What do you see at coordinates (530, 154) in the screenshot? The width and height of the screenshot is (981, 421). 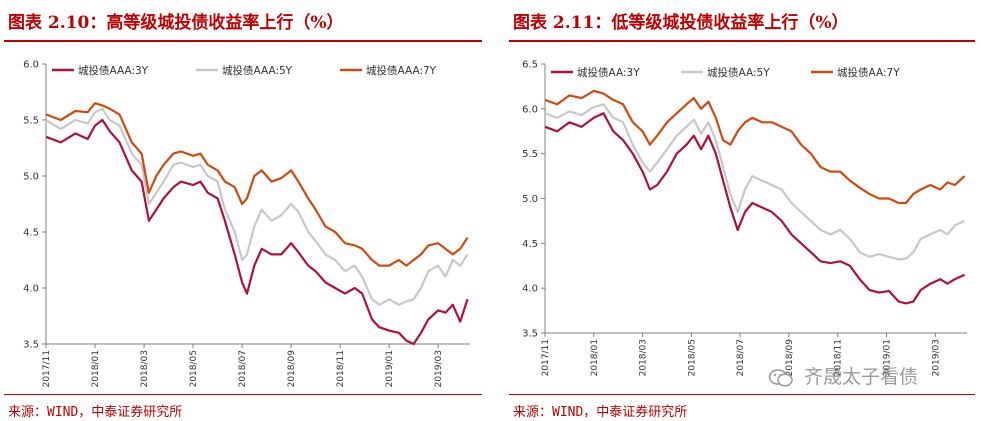 I see `right-y-tick-label: 5.5` at bounding box center [530, 154].